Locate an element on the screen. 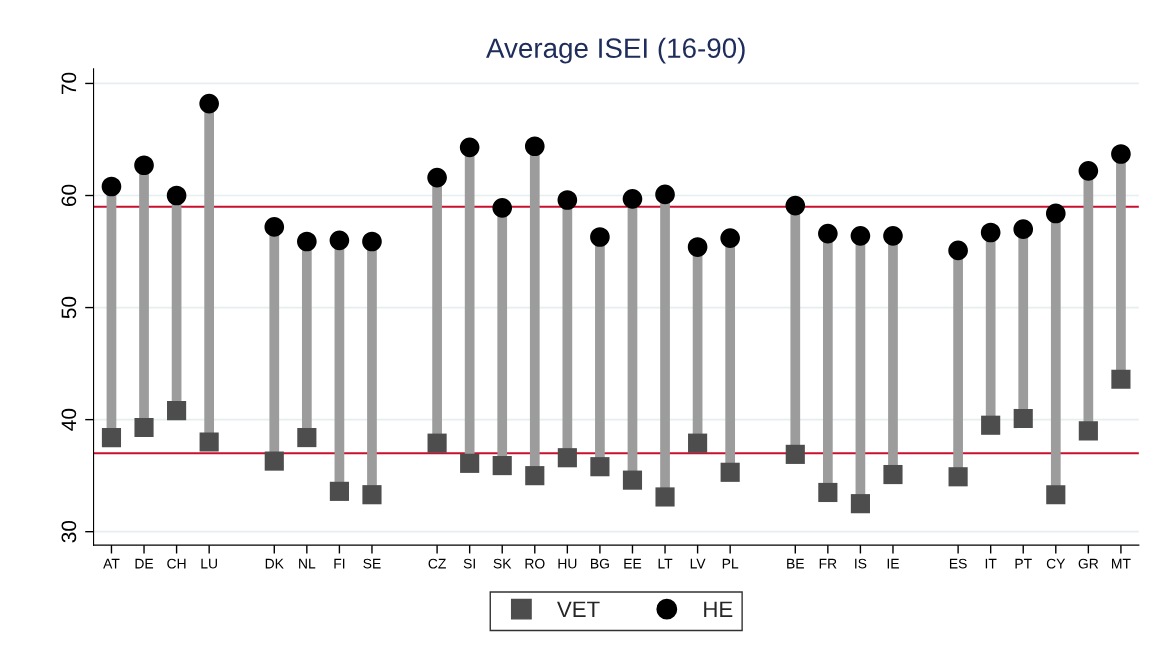  x-tick-label: ES is located at coordinates (958, 563).